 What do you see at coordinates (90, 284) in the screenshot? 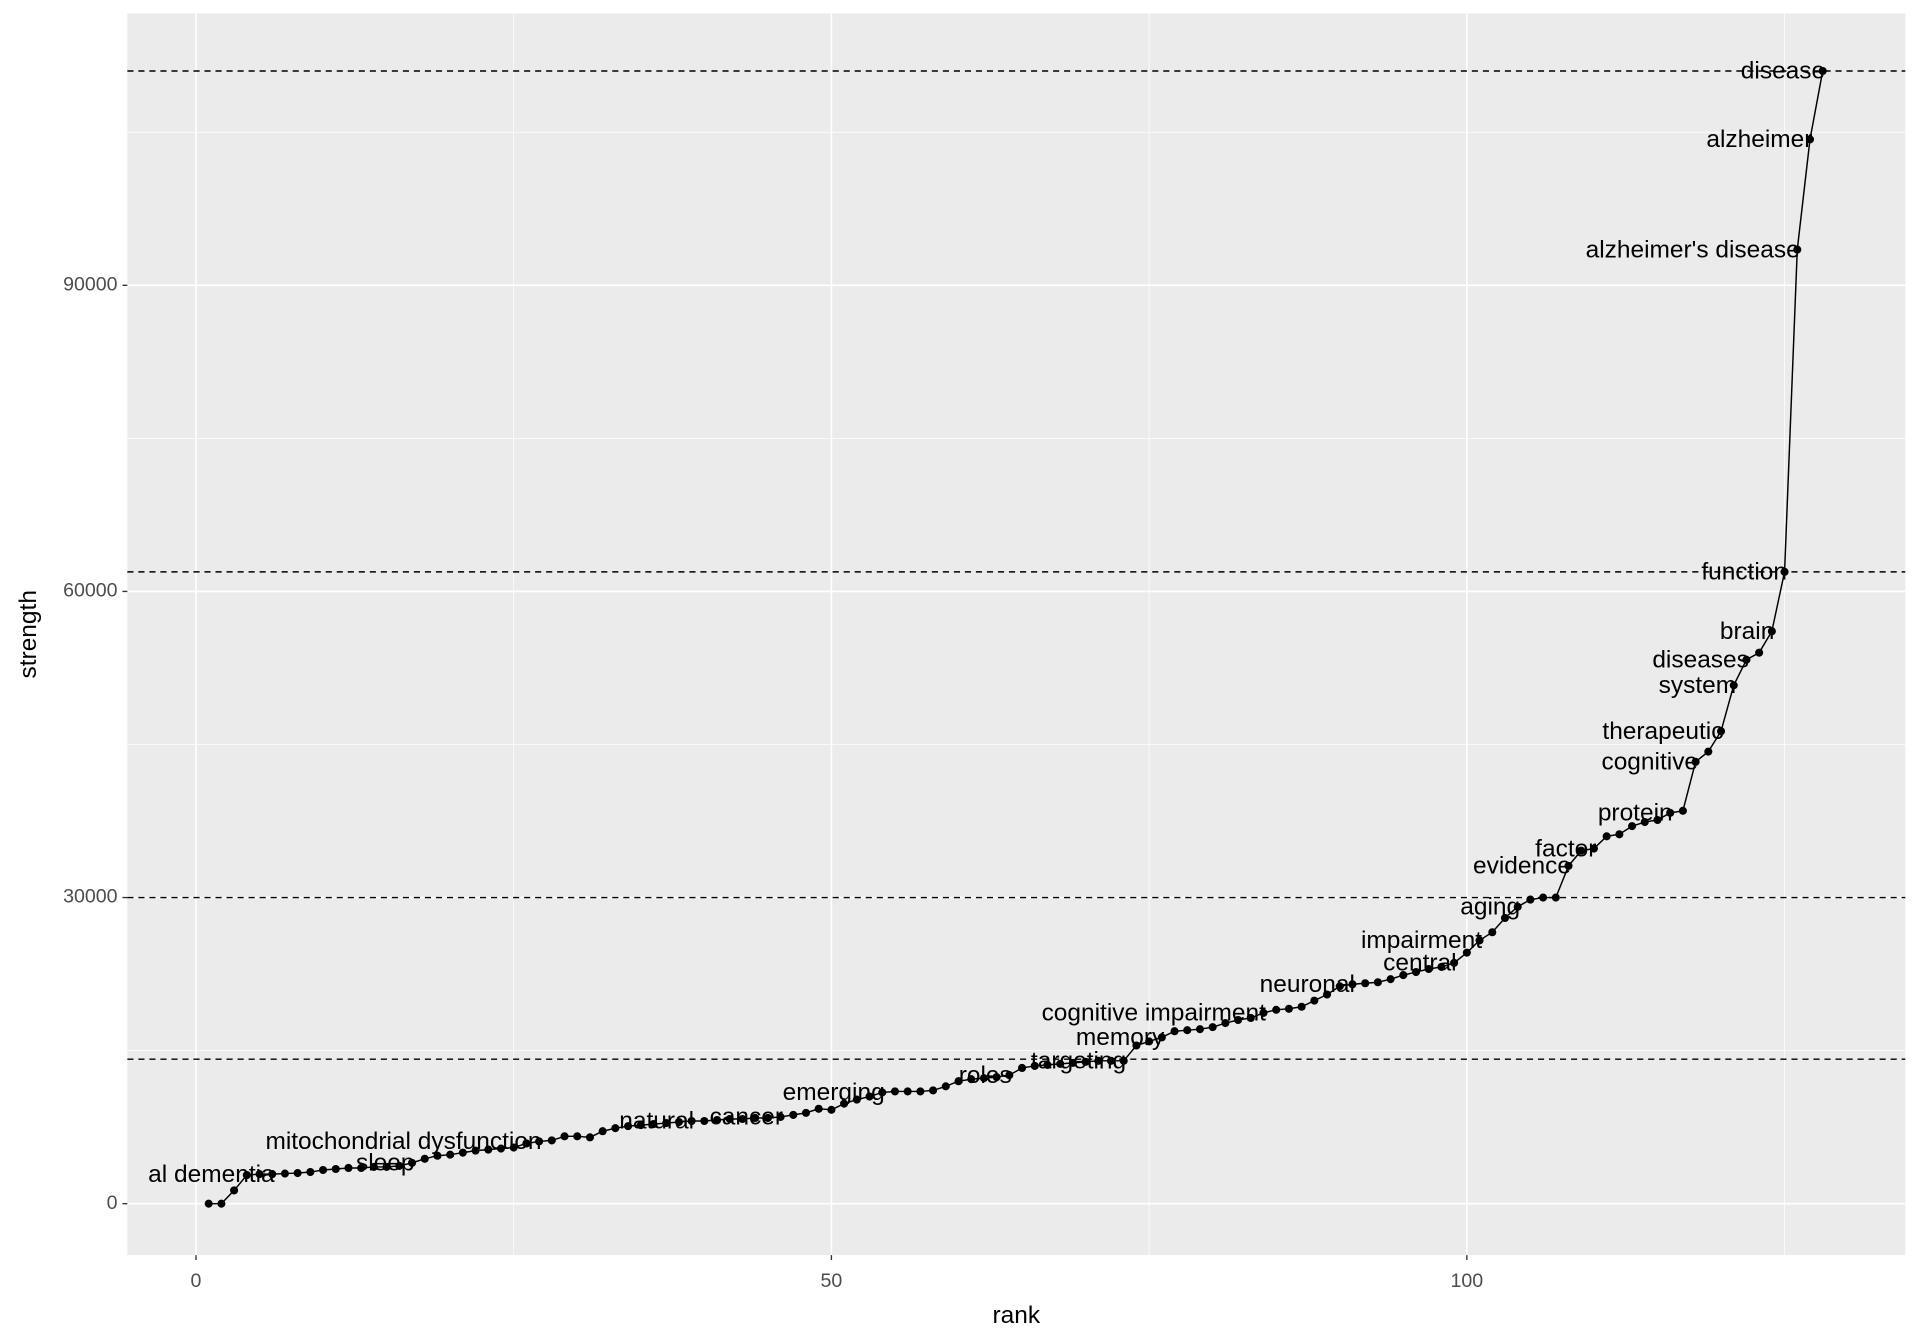
I see `y-tick-label: 90000` at bounding box center [90, 284].